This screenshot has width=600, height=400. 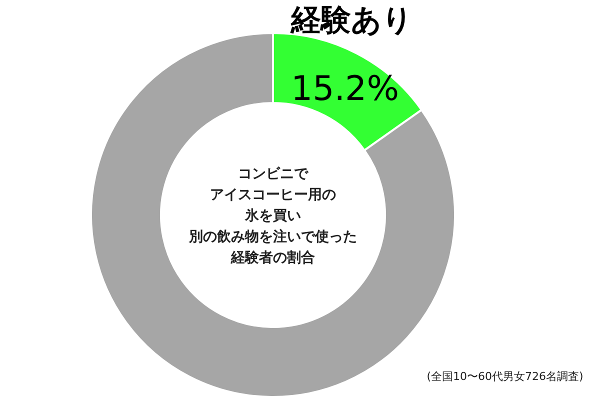 I want to click on text: (全国10〜60代男女726名調査), so click(x=505, y=376).